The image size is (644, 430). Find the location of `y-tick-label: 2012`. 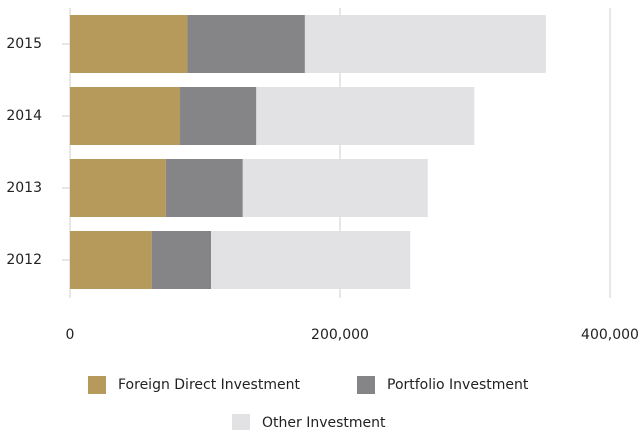

y-tick-label: 2012 is located at coordinates (24, 260).